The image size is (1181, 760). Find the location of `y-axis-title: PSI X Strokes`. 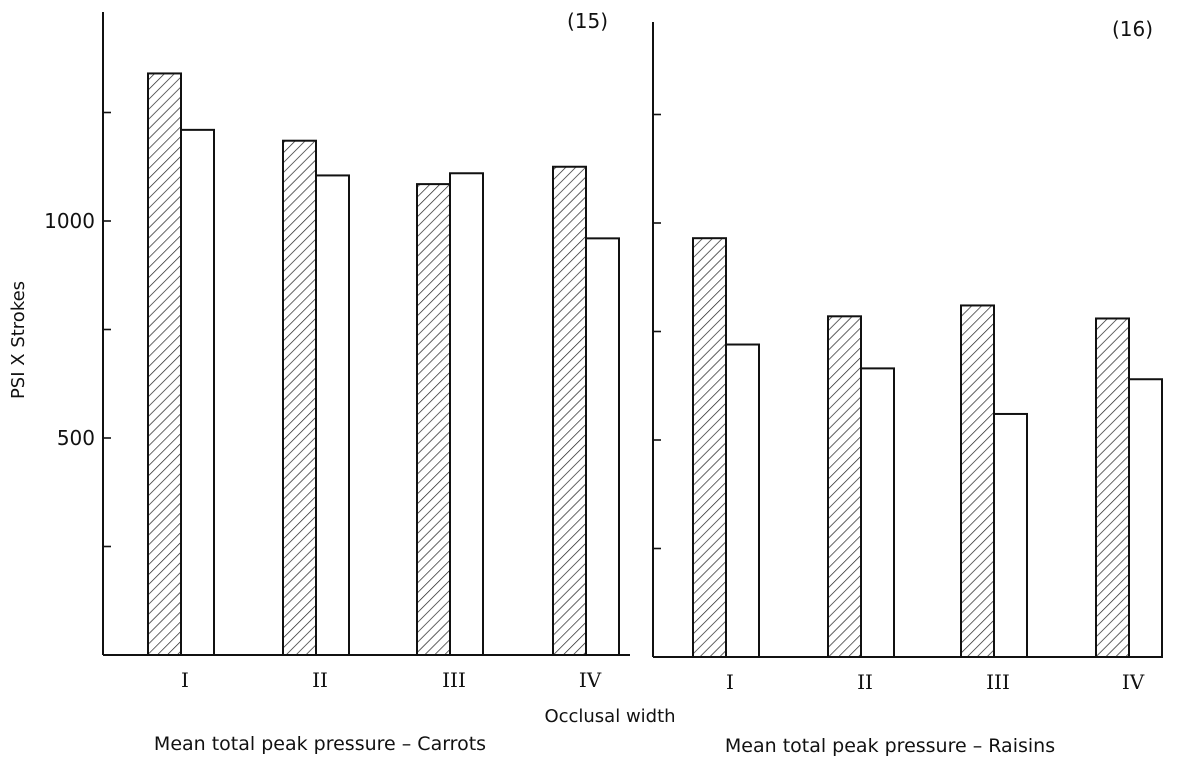

y-axis-title: PSI X Strokes is located at coordinates (18, 340).